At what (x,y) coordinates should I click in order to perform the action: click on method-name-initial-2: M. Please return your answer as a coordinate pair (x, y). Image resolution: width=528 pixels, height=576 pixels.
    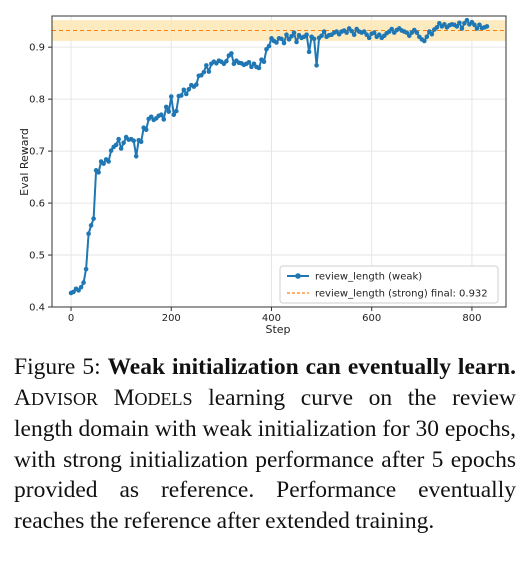
    Looking at the image, I should click on (124, 397).